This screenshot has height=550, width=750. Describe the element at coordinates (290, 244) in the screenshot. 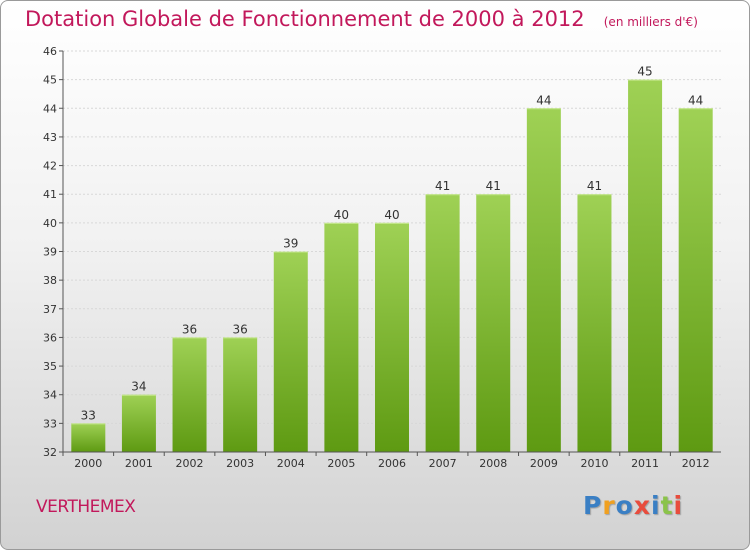

I see `data-label: 39` at that location.